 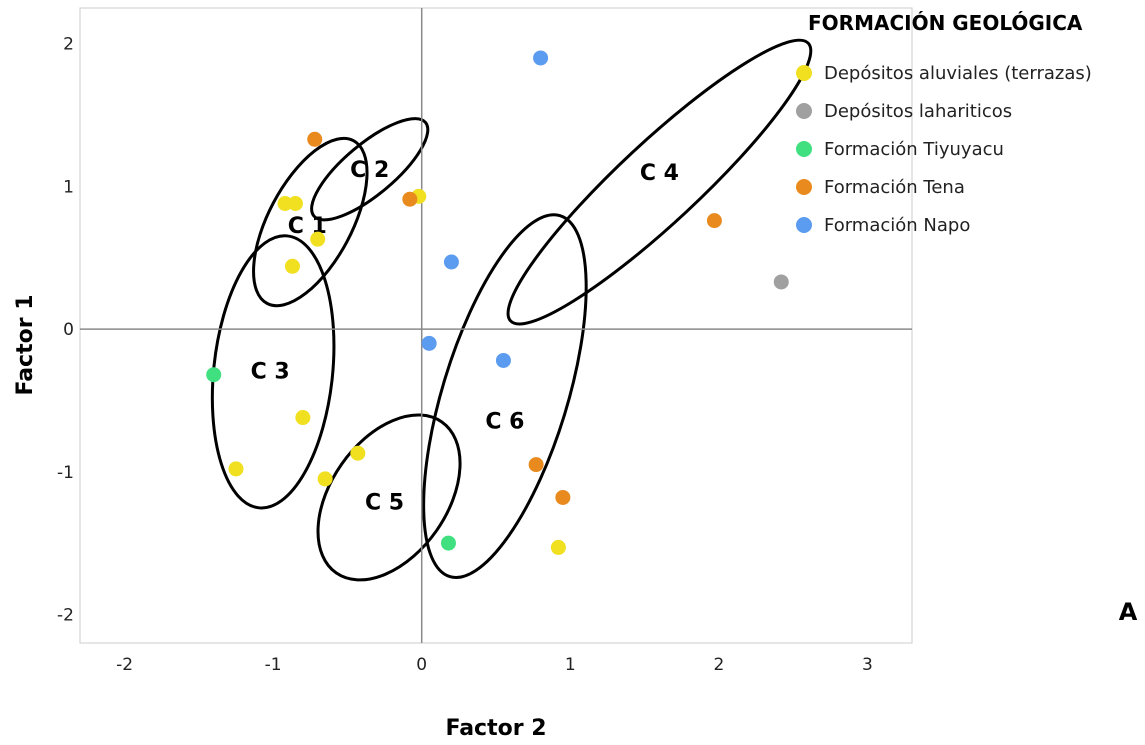 I want to click on cluster-label: C 2, so click(x=369, y=170).